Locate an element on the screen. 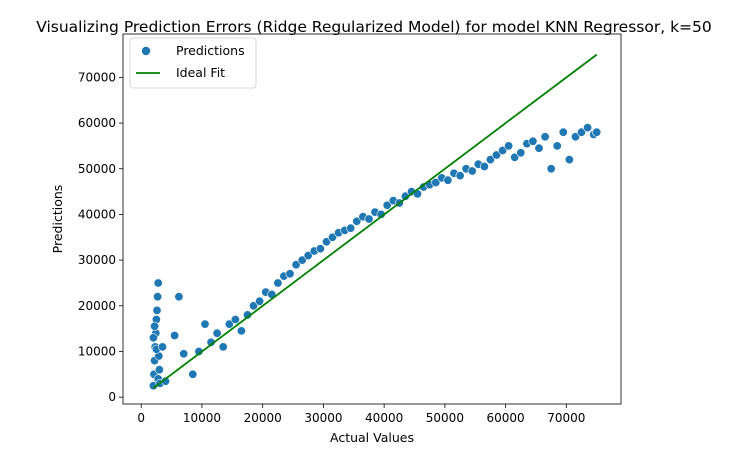 This screenshot has height=455, width=744. y-axis-ticks: 0 10000 20000 30000 40000 50000 60000 70000 is located at coordinates (100, 237).